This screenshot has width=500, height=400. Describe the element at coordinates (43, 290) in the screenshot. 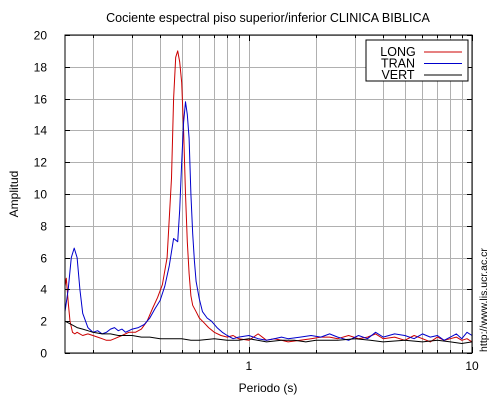

I see `y-tick-label: 4` at that location.